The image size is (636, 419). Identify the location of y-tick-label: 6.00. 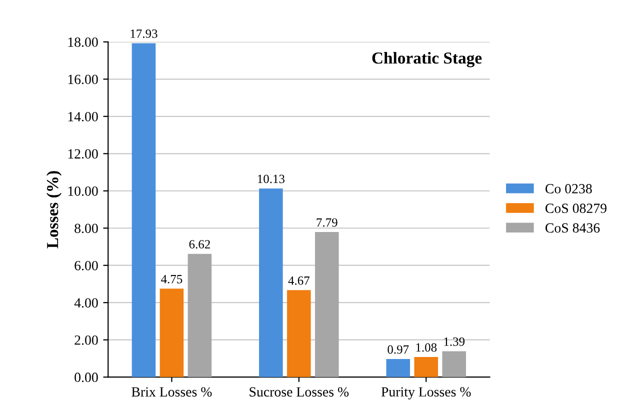
(86, 265).